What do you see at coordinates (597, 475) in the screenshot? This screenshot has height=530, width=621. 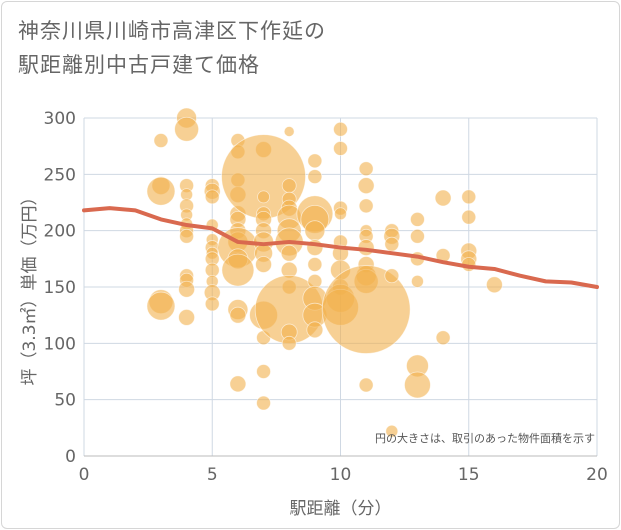 I see `x-tick-label: 20` at bounding box center [597, 475].